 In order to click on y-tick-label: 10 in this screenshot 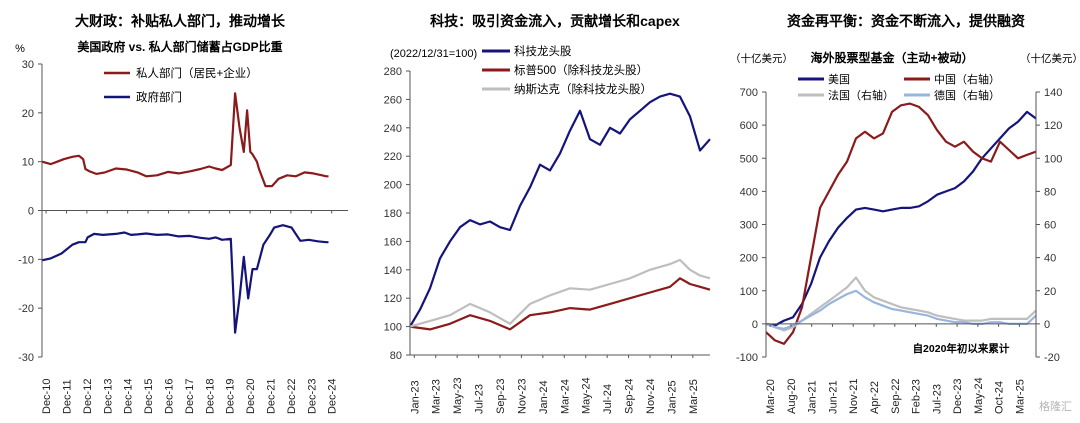, I will do `click(28, 163)`.